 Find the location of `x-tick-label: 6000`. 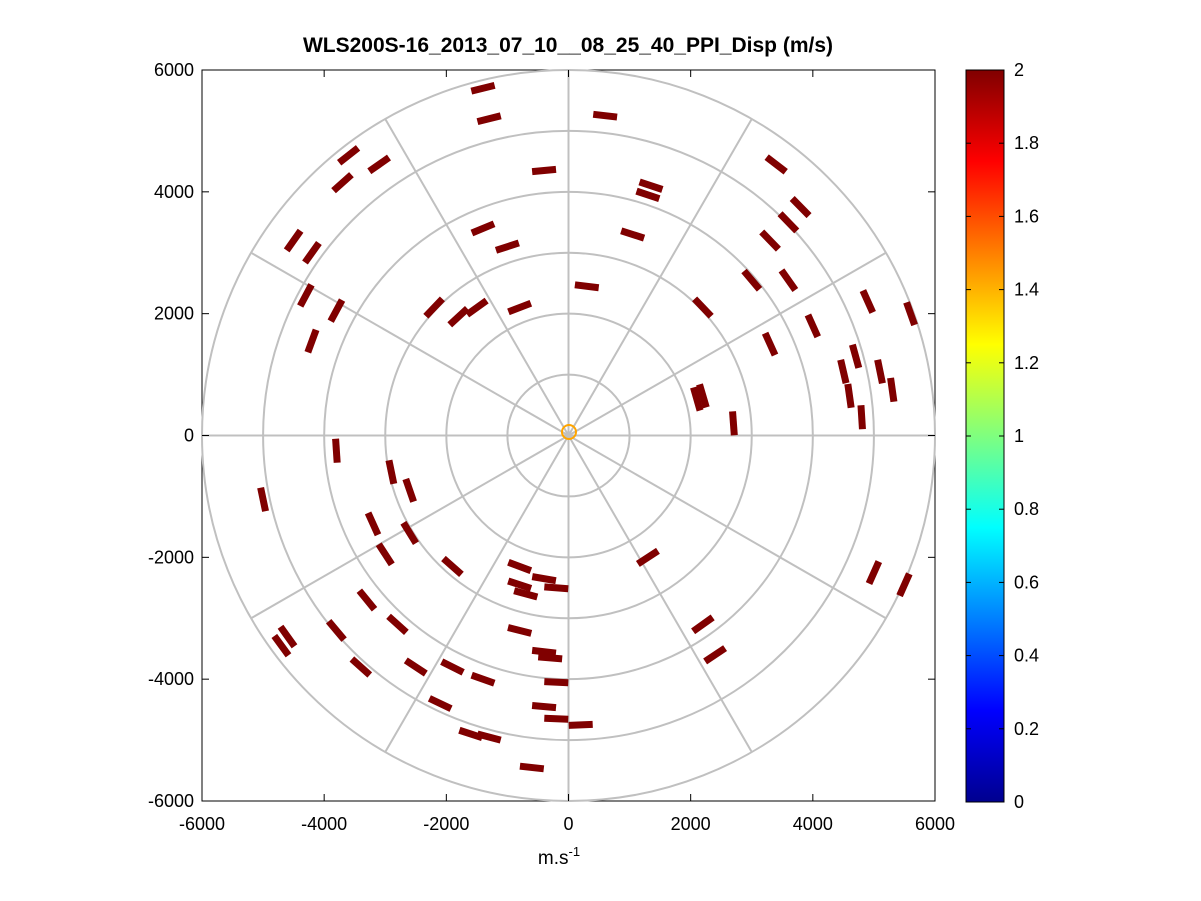

x-tick-label: 6000 is located at coordinates (935, 824).